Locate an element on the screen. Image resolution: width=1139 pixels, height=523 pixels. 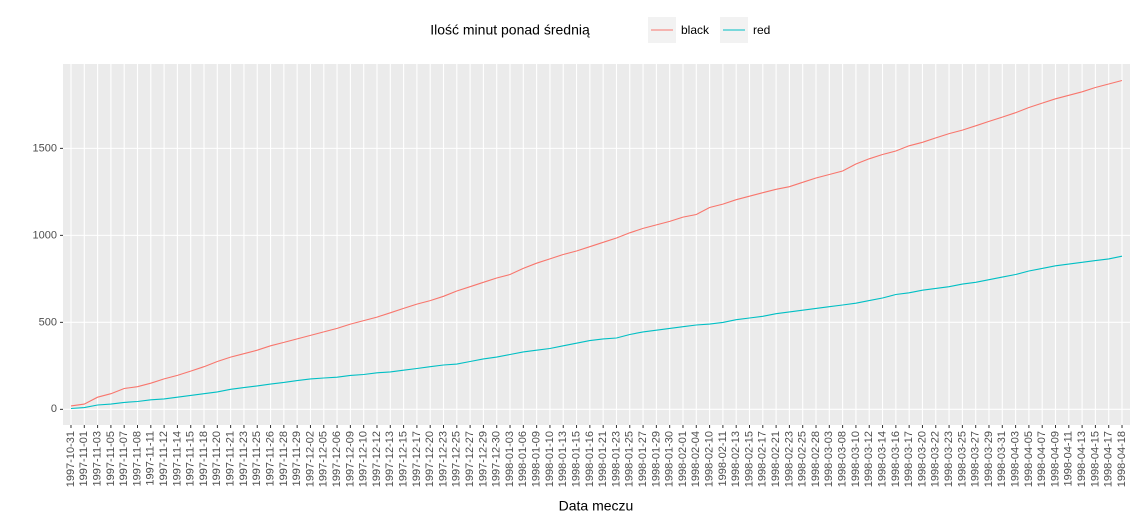
x-tick-label: 1997-11-07 is located at coordinates (124, 458).